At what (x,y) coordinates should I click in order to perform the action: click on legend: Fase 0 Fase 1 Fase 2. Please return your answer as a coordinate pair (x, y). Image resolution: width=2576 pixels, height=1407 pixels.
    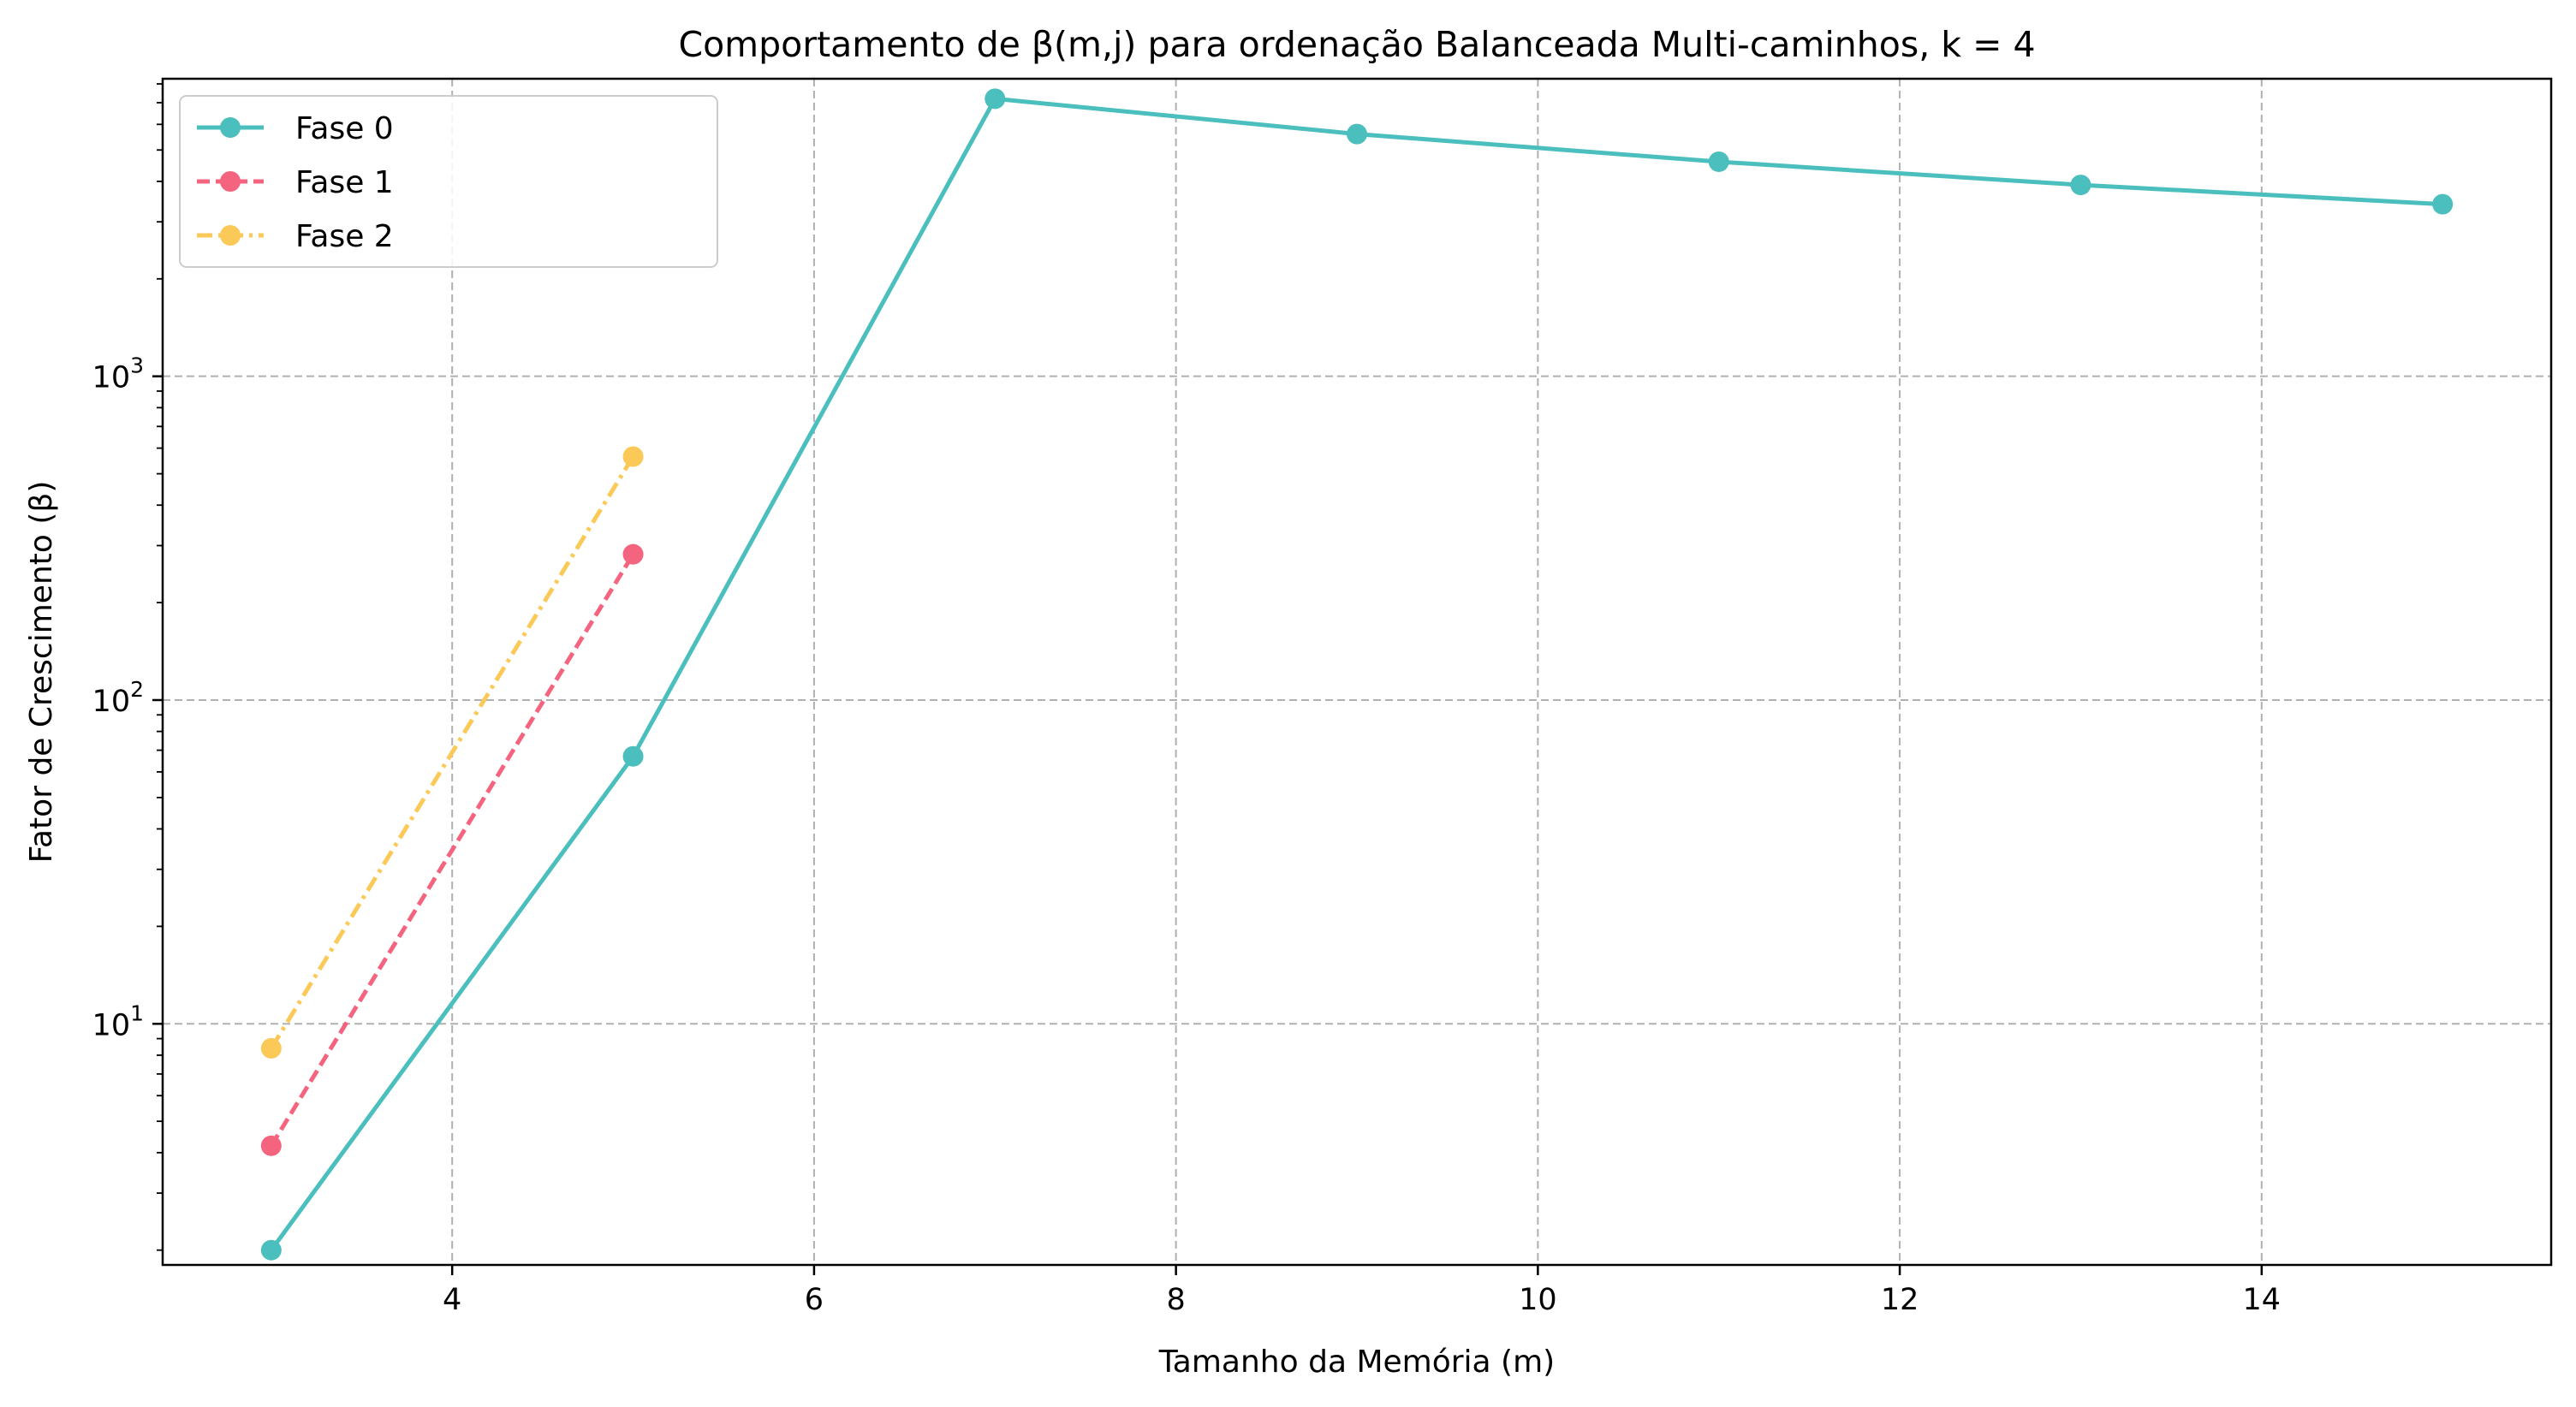
    Looking at the image, I should click on (448, 181).